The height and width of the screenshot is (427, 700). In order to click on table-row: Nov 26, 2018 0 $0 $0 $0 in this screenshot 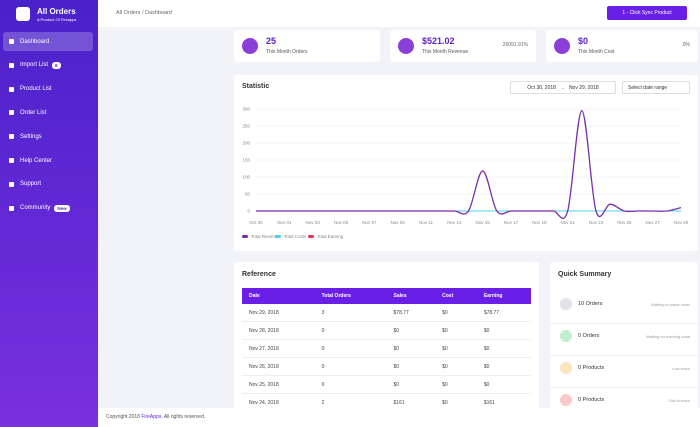, I will do `click(386, 366)`.